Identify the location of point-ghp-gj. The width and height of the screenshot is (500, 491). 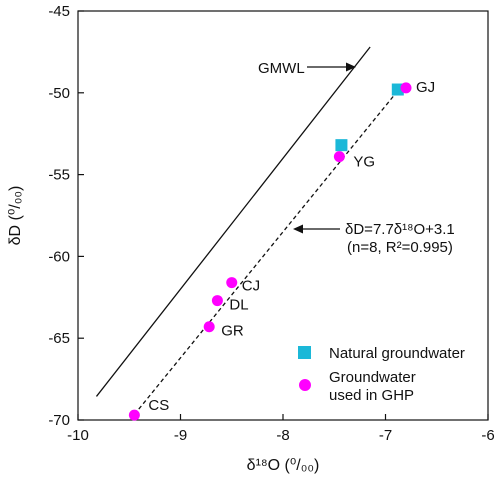
(406, 88).